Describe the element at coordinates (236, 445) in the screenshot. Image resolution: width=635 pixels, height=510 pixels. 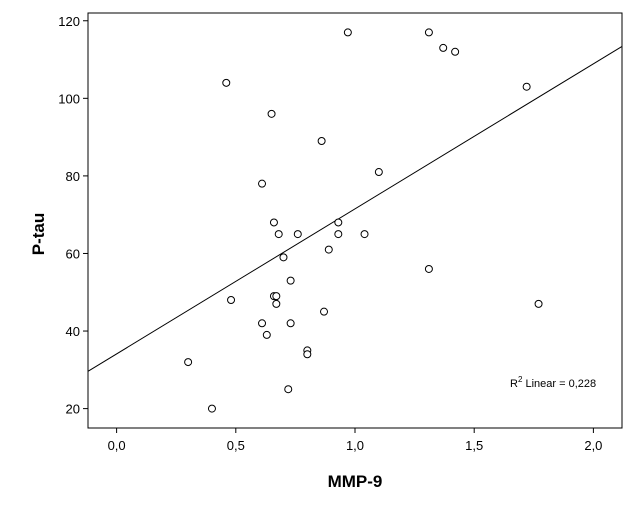
I see `x-tick-label: 0,5` at that location.